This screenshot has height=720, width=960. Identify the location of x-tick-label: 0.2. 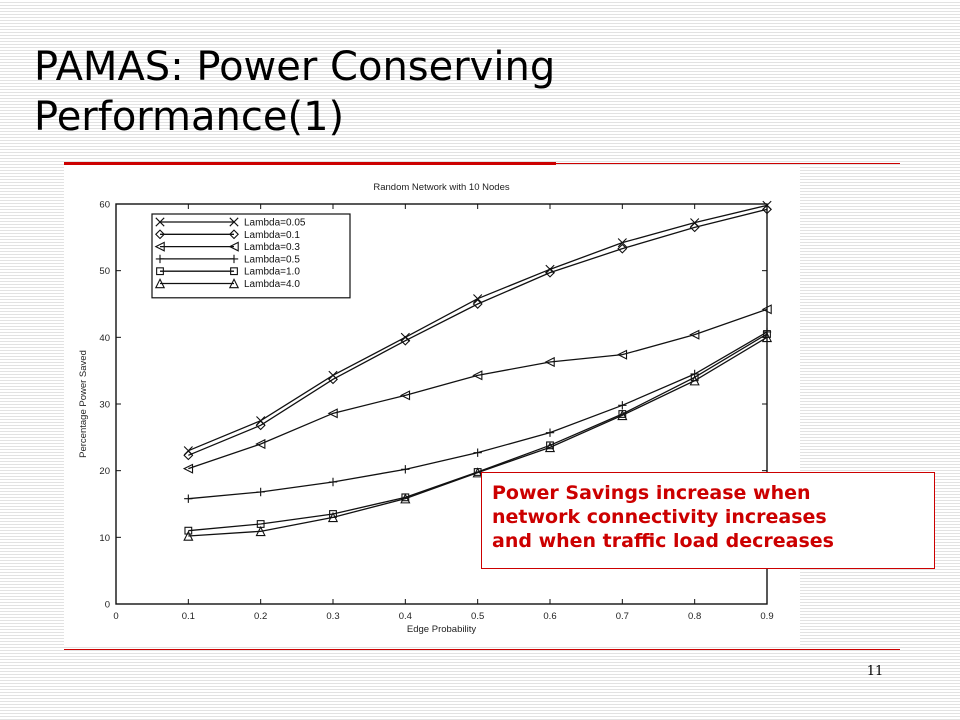
(260, 616).